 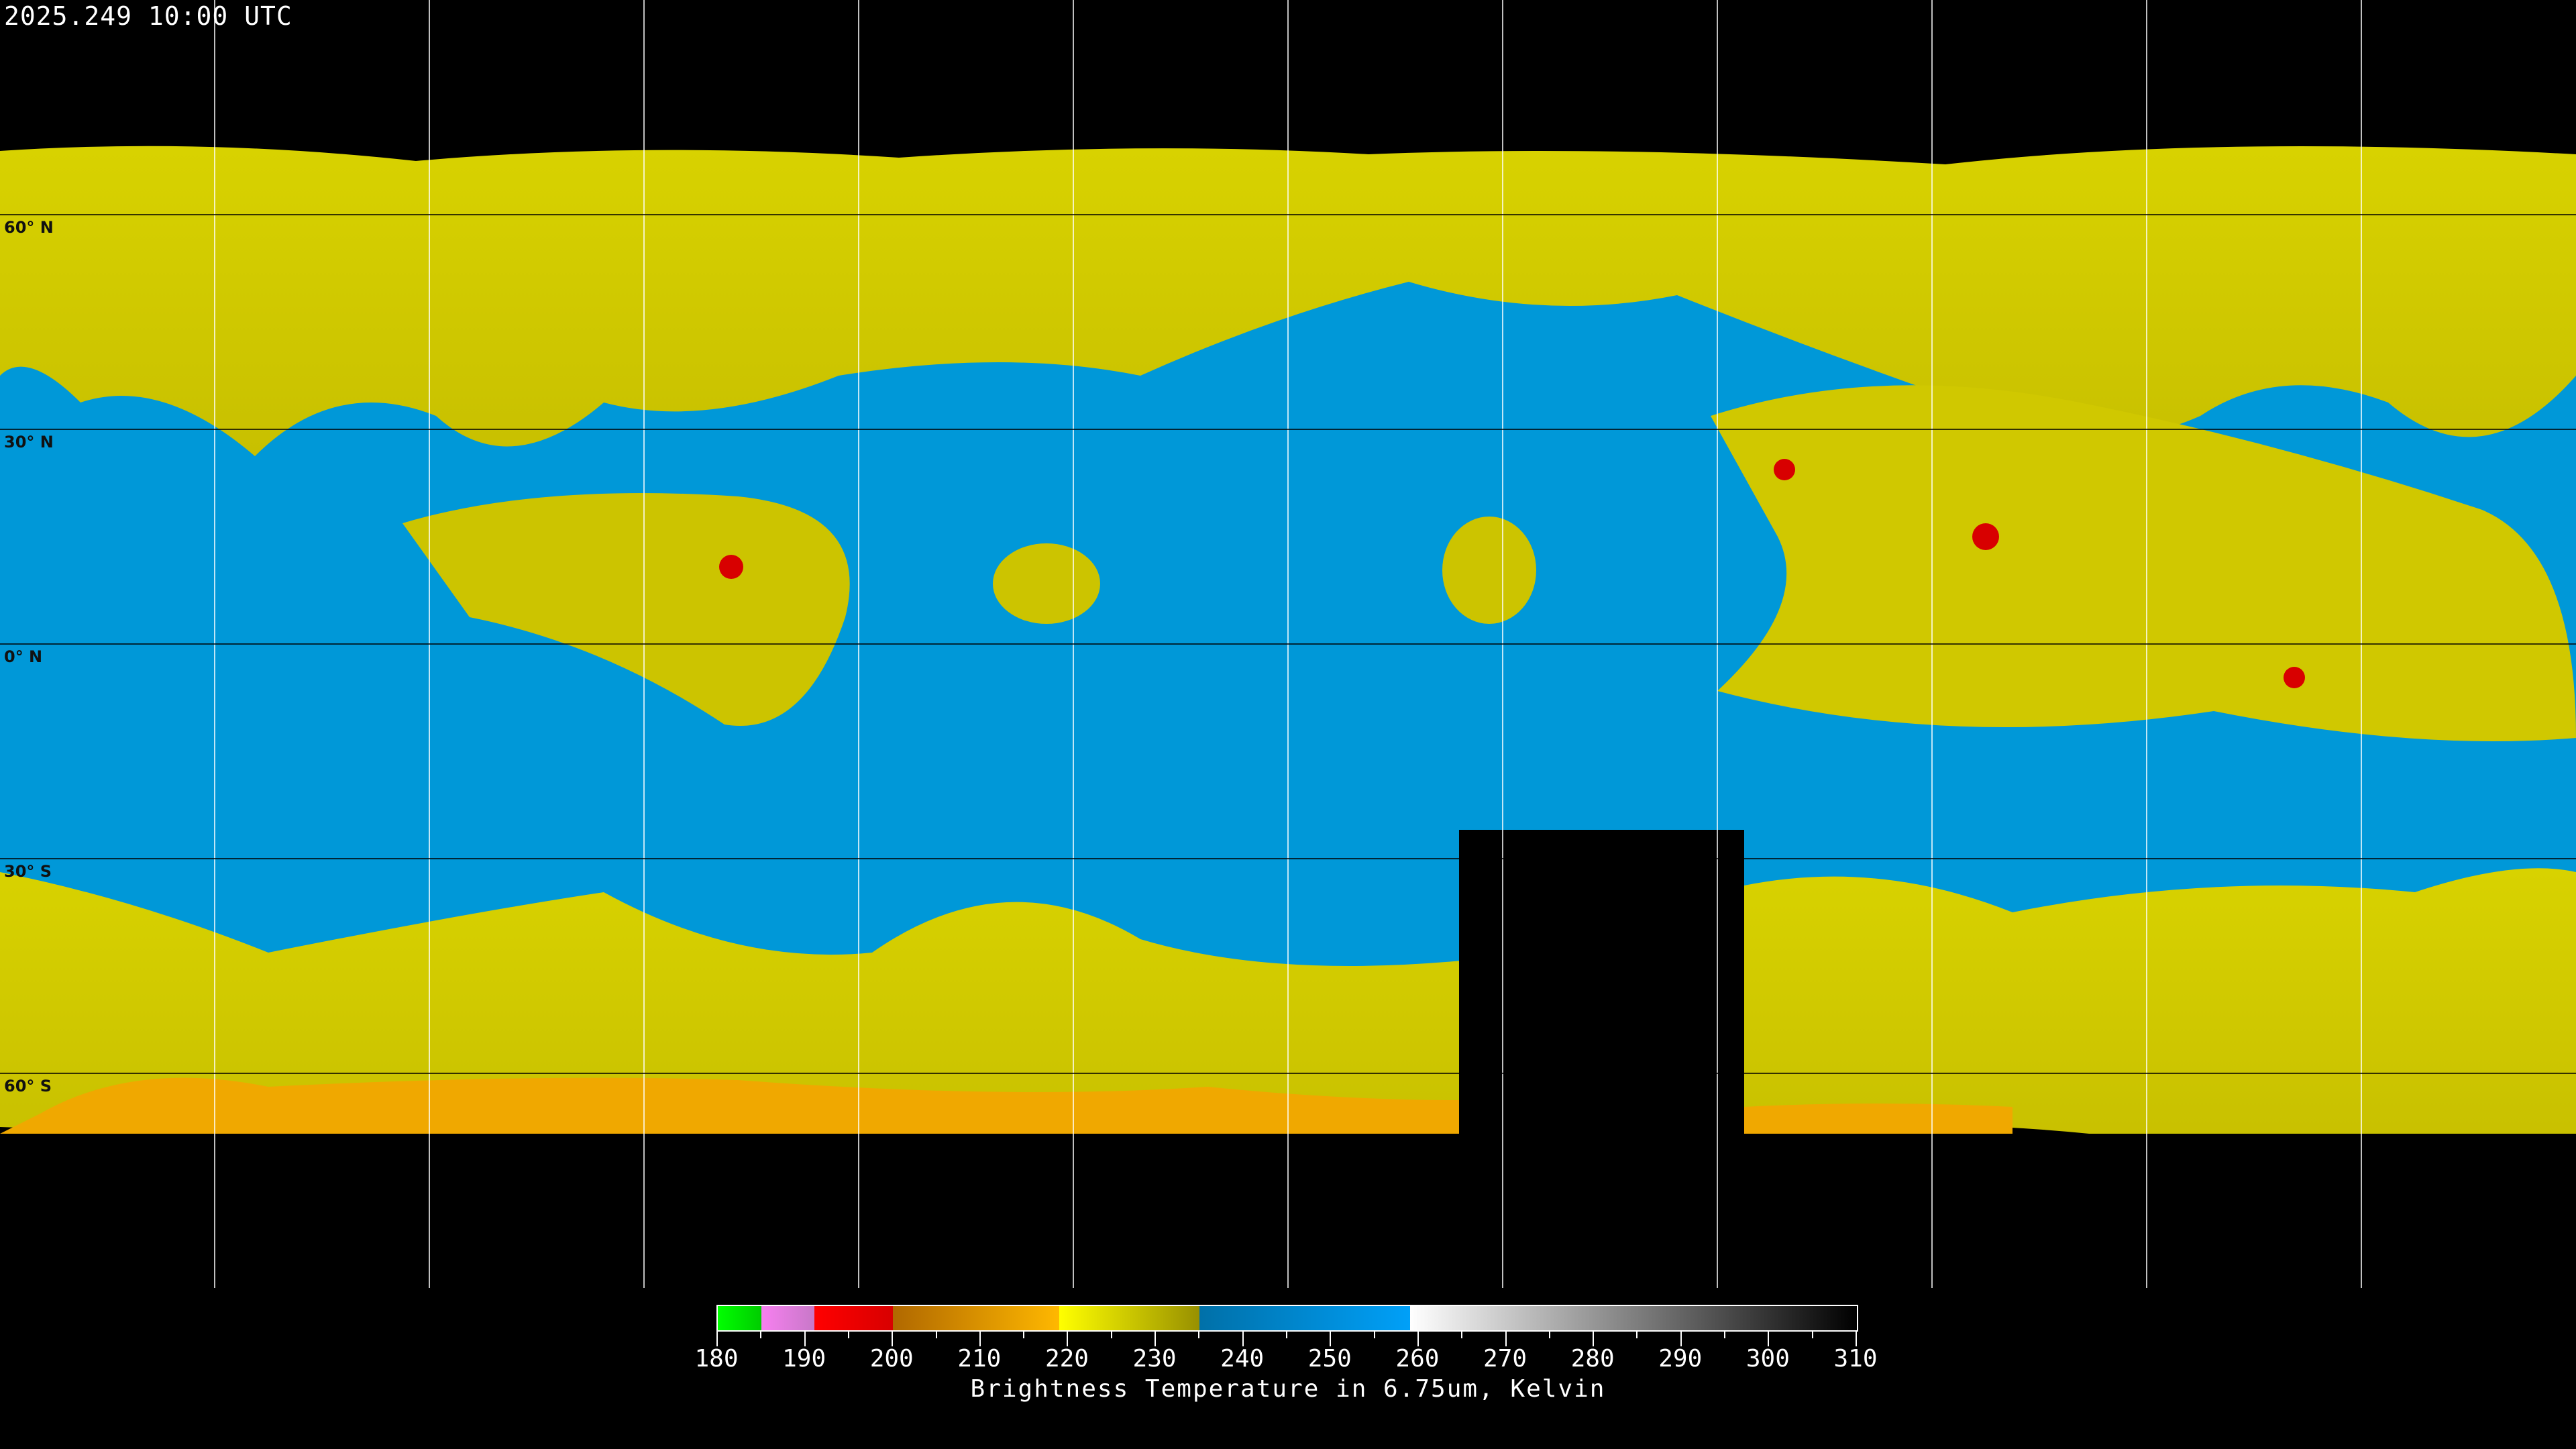 What do you see at coordinates (1601, 987) in the screenshot?
I see `missing-data-region` at bounding box center [1601, 987].